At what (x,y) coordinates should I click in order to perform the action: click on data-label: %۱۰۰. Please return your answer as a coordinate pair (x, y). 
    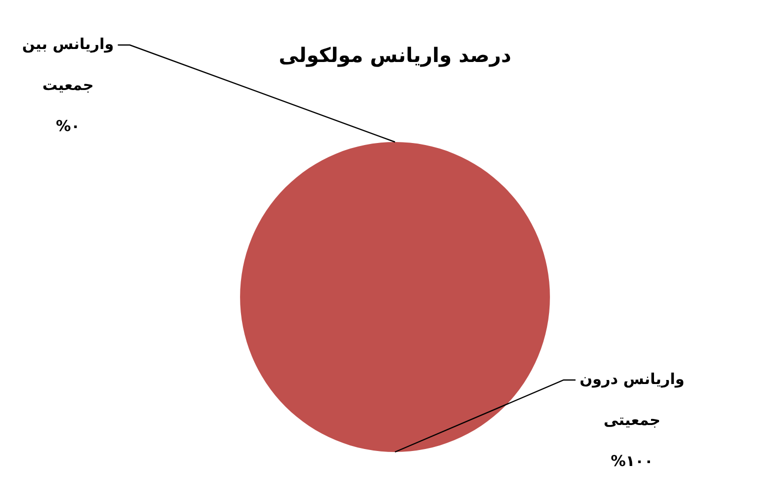
    Looking at the image, I should click on (632, 461).